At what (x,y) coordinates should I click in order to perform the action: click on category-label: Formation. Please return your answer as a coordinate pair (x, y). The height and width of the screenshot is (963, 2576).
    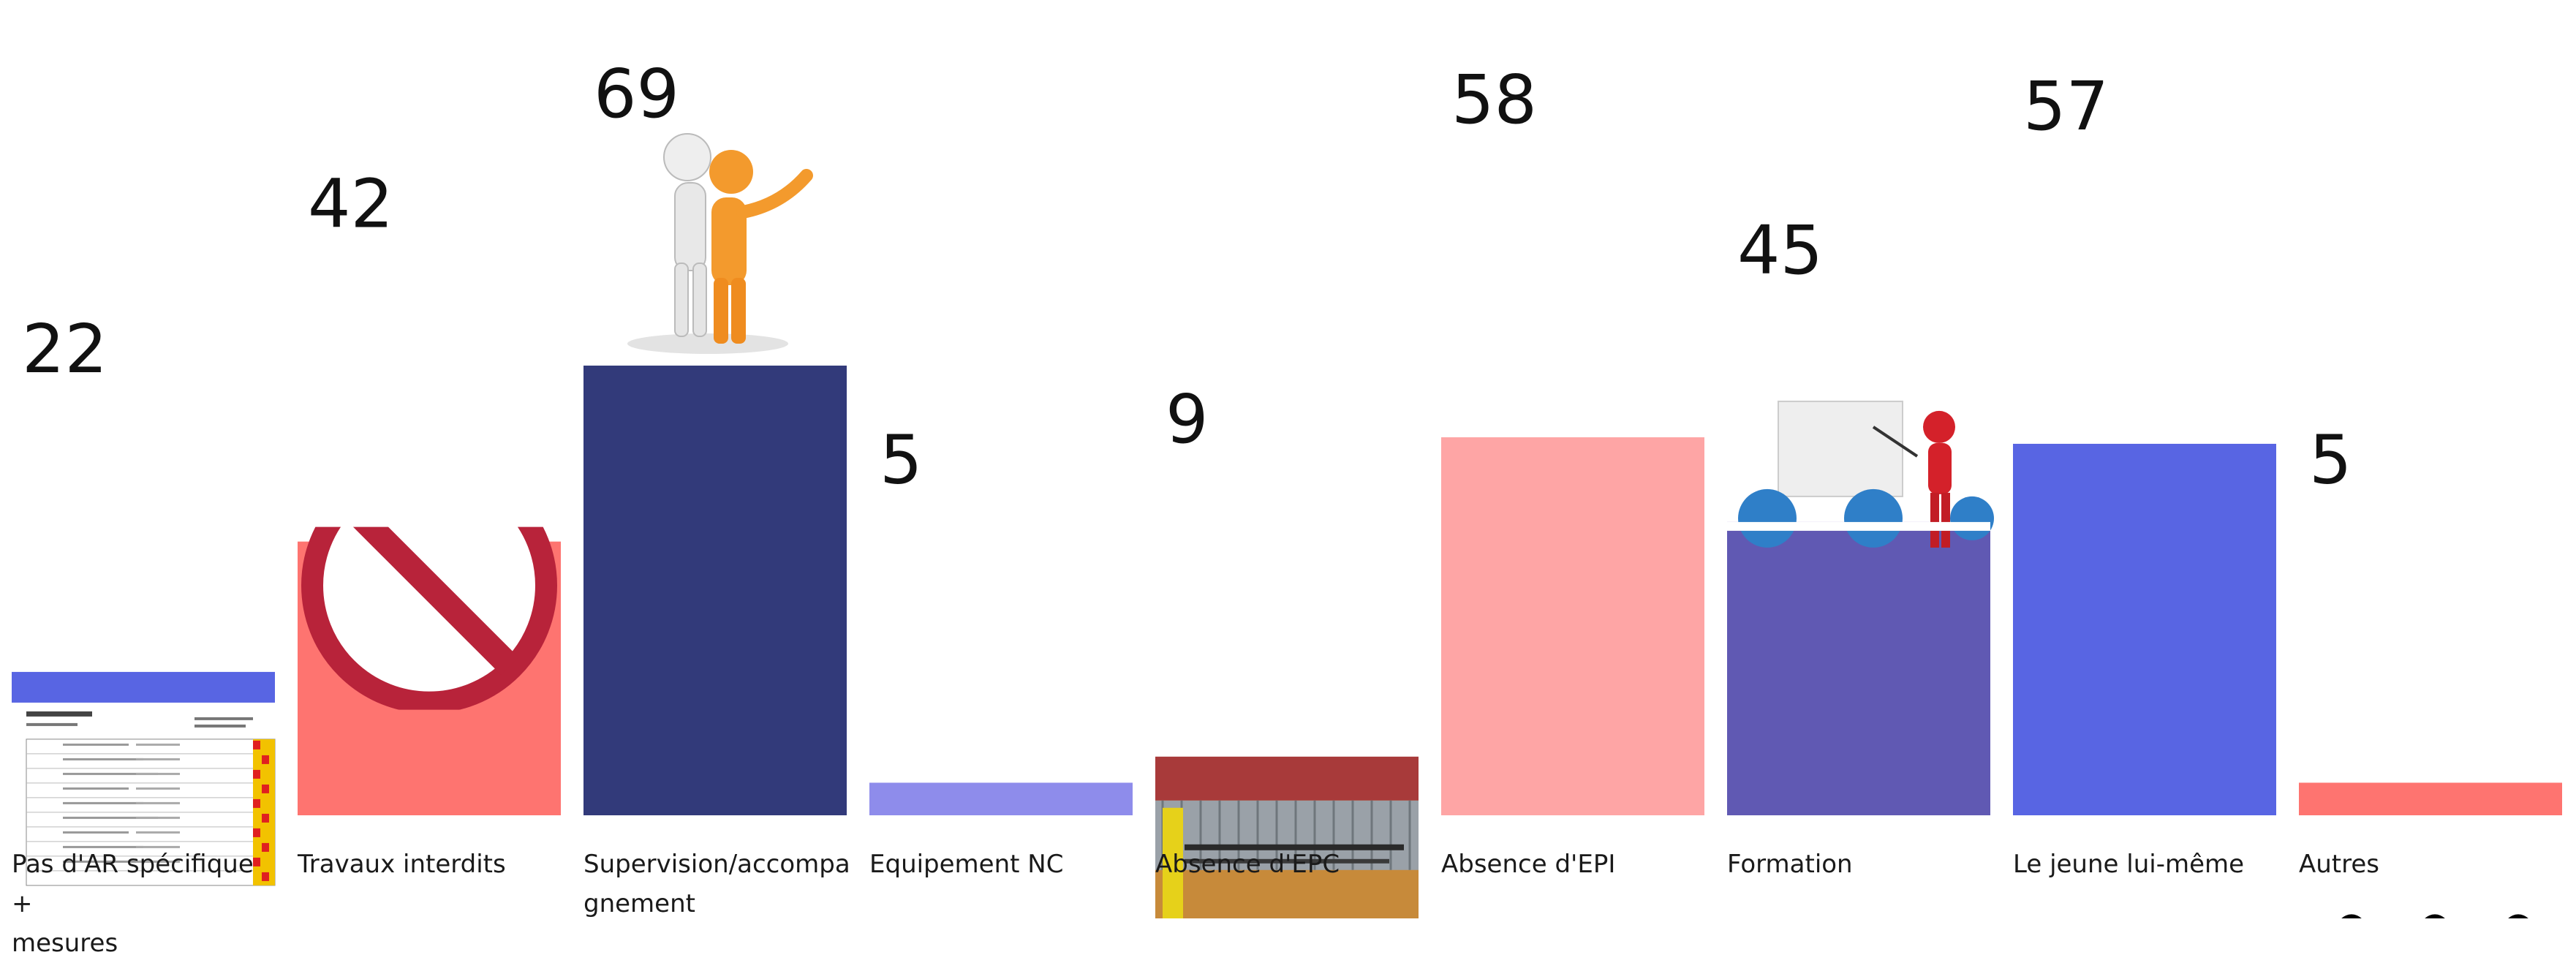
    Looking at the image, I should click on (1862, 865).